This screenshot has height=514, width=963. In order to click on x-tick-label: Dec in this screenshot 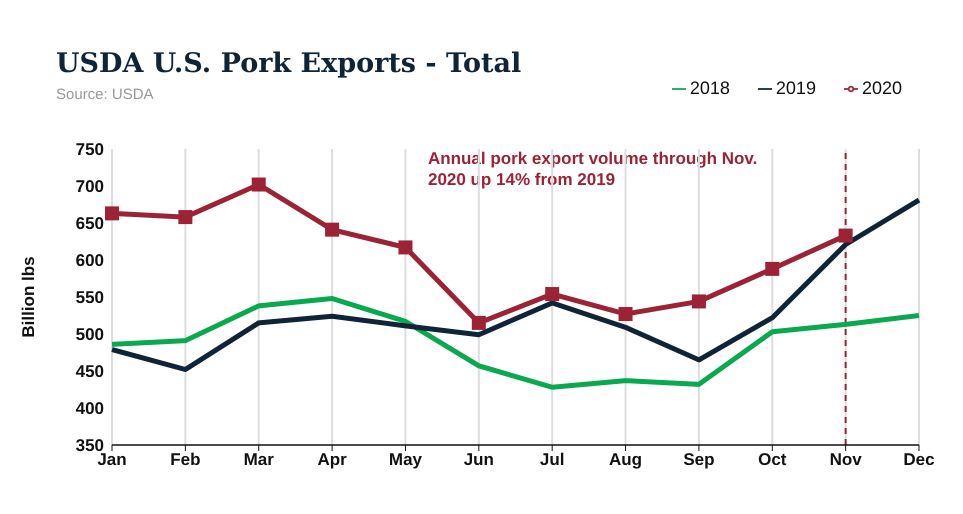, I will do `click(919, 460)`.